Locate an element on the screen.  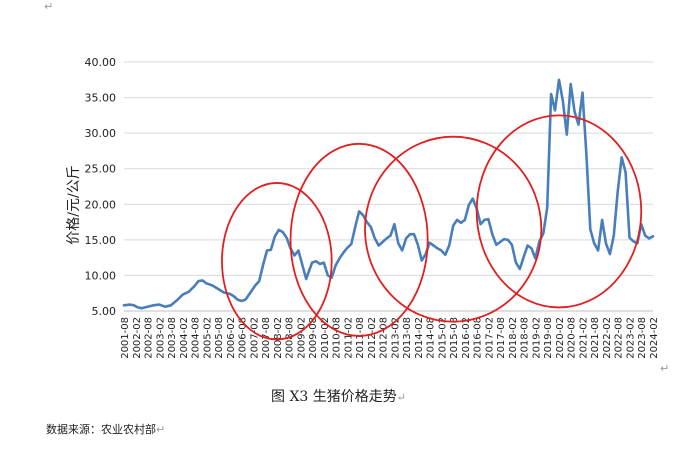
x-tick-label: 2016-02 is located at coordinates (466, 338).